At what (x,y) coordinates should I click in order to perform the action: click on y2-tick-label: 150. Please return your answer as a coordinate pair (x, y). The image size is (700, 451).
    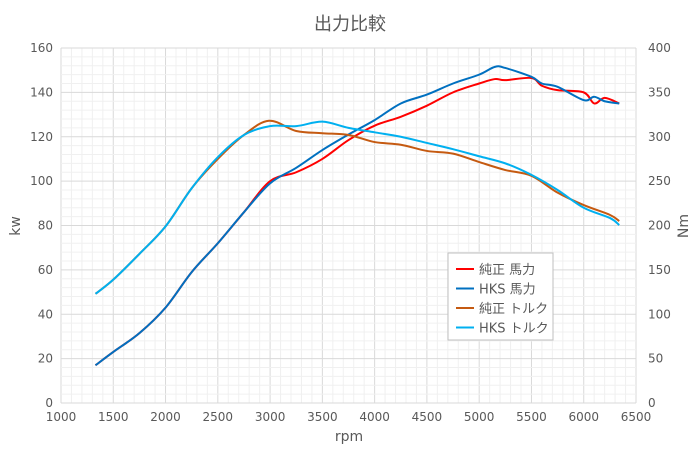
    Looking at the image, I should click on (659, 270).